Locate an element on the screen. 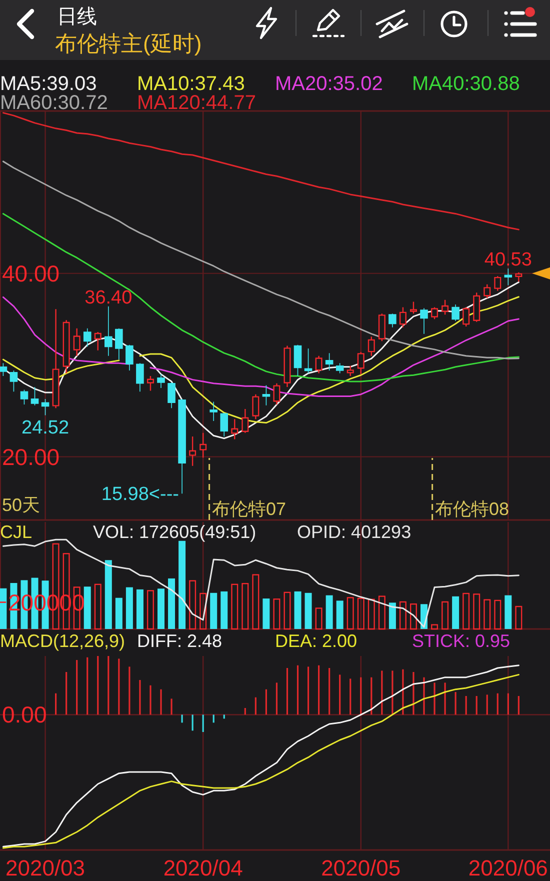 The width and height of the screenshot is (550, 881). annotation: 36.40 is located at coordinates (108, 297).